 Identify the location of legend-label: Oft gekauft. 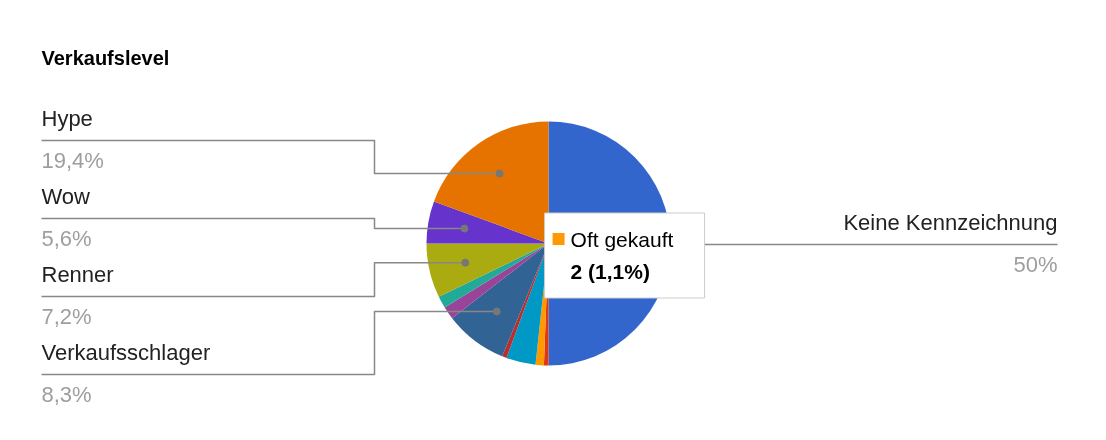
(622, 239).